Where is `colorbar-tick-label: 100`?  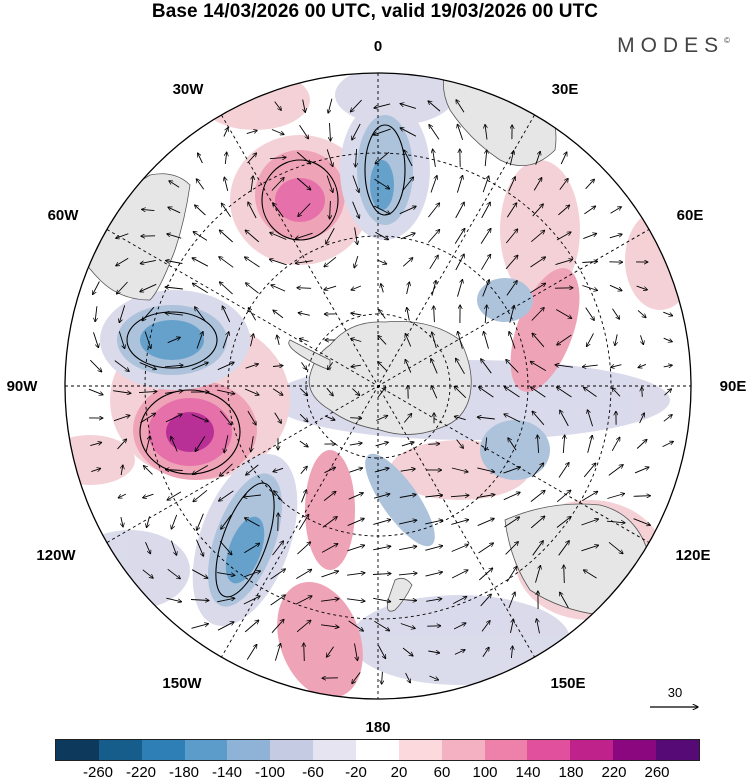
colorbar-tick-label: 100 is located at coordinates (484, 772).